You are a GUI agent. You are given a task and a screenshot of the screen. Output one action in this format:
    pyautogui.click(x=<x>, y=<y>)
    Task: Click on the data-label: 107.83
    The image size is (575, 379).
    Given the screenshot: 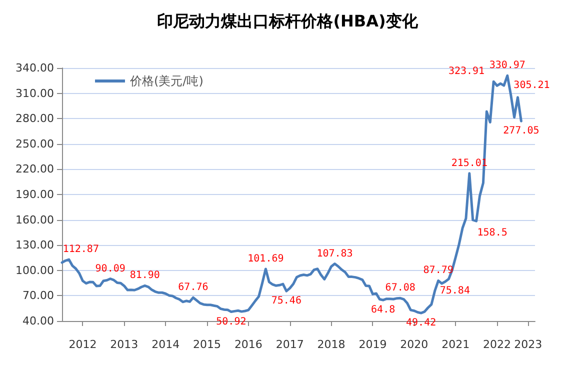 What is the action you would take?
    pyautogui.click(x=334, y=254)
    